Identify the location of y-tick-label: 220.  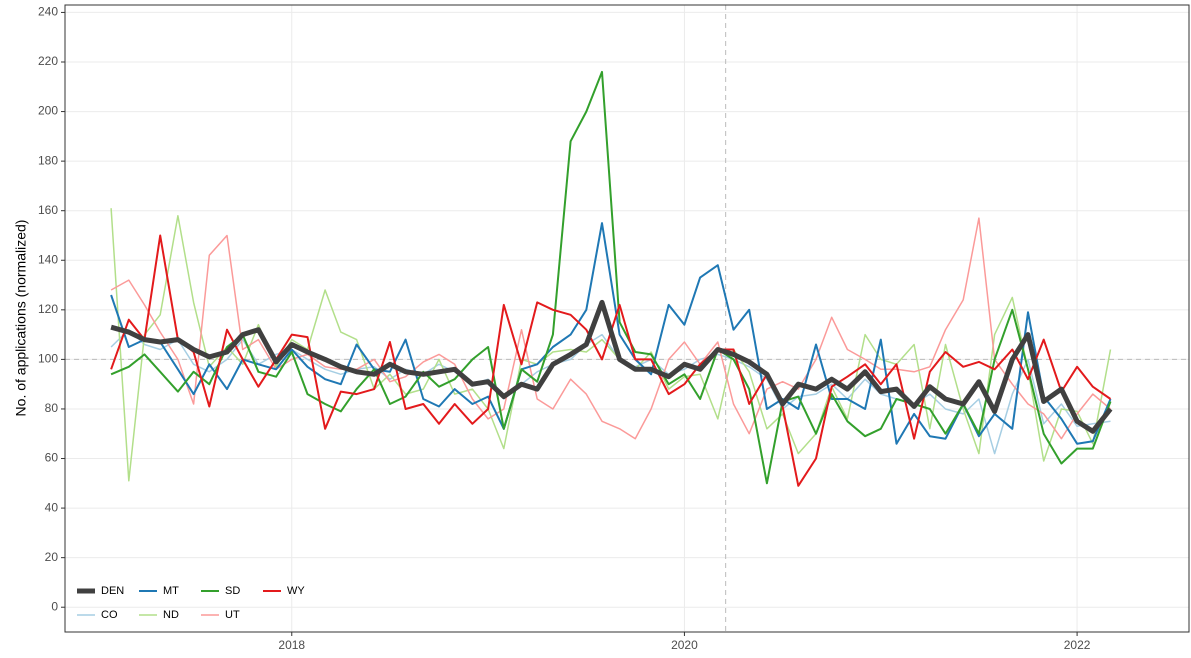
(48, 61).